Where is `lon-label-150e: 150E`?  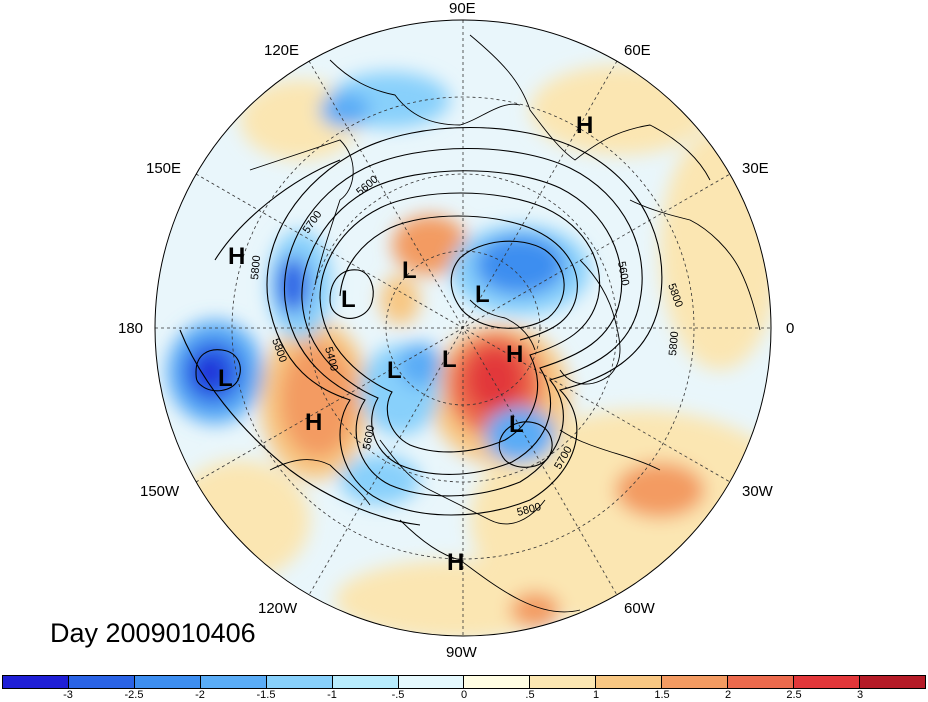 lon-label-150e: 150E is located at coordinates (163, 168).